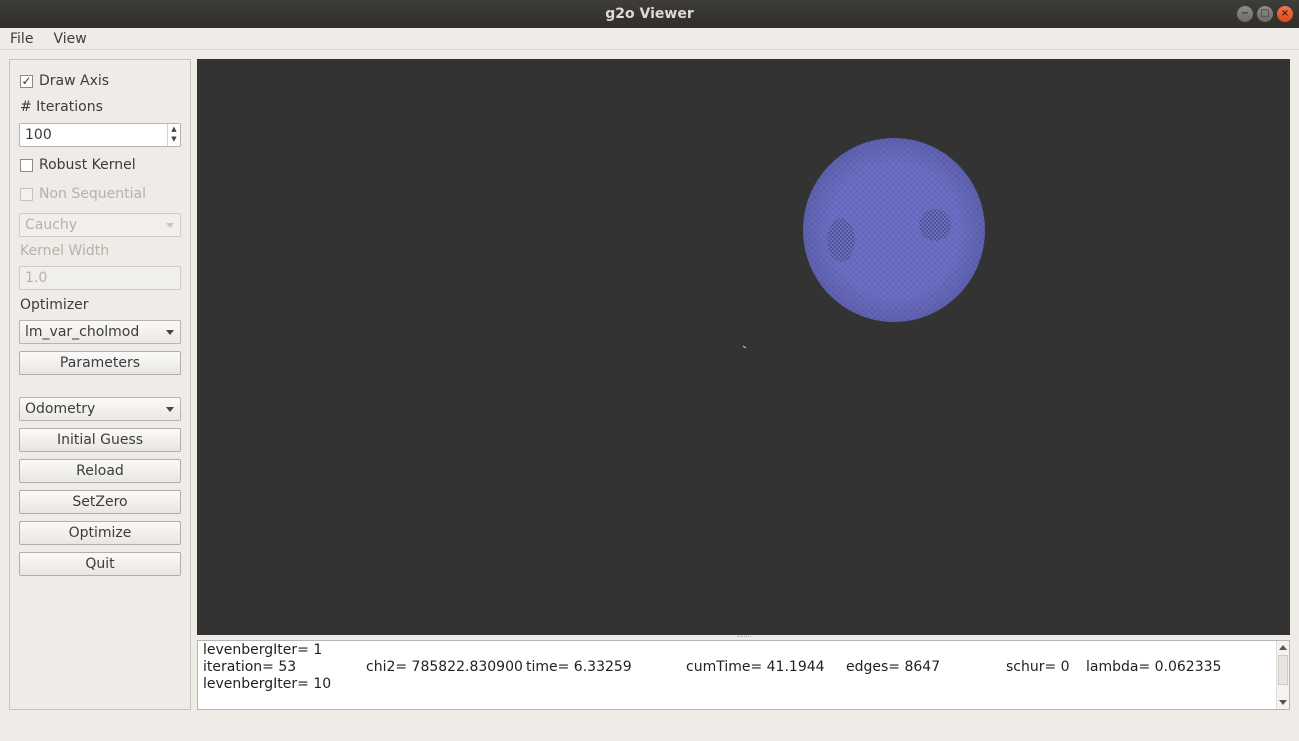  I want to click on kernel-type-select: Cauchy, so click(100, 225).